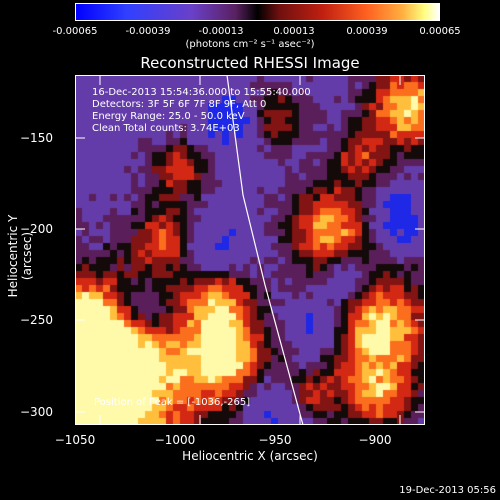 This screenshot has height=500, width=500. I want to click on colorbar-tick-label: -0.00039, so click(148, 31).